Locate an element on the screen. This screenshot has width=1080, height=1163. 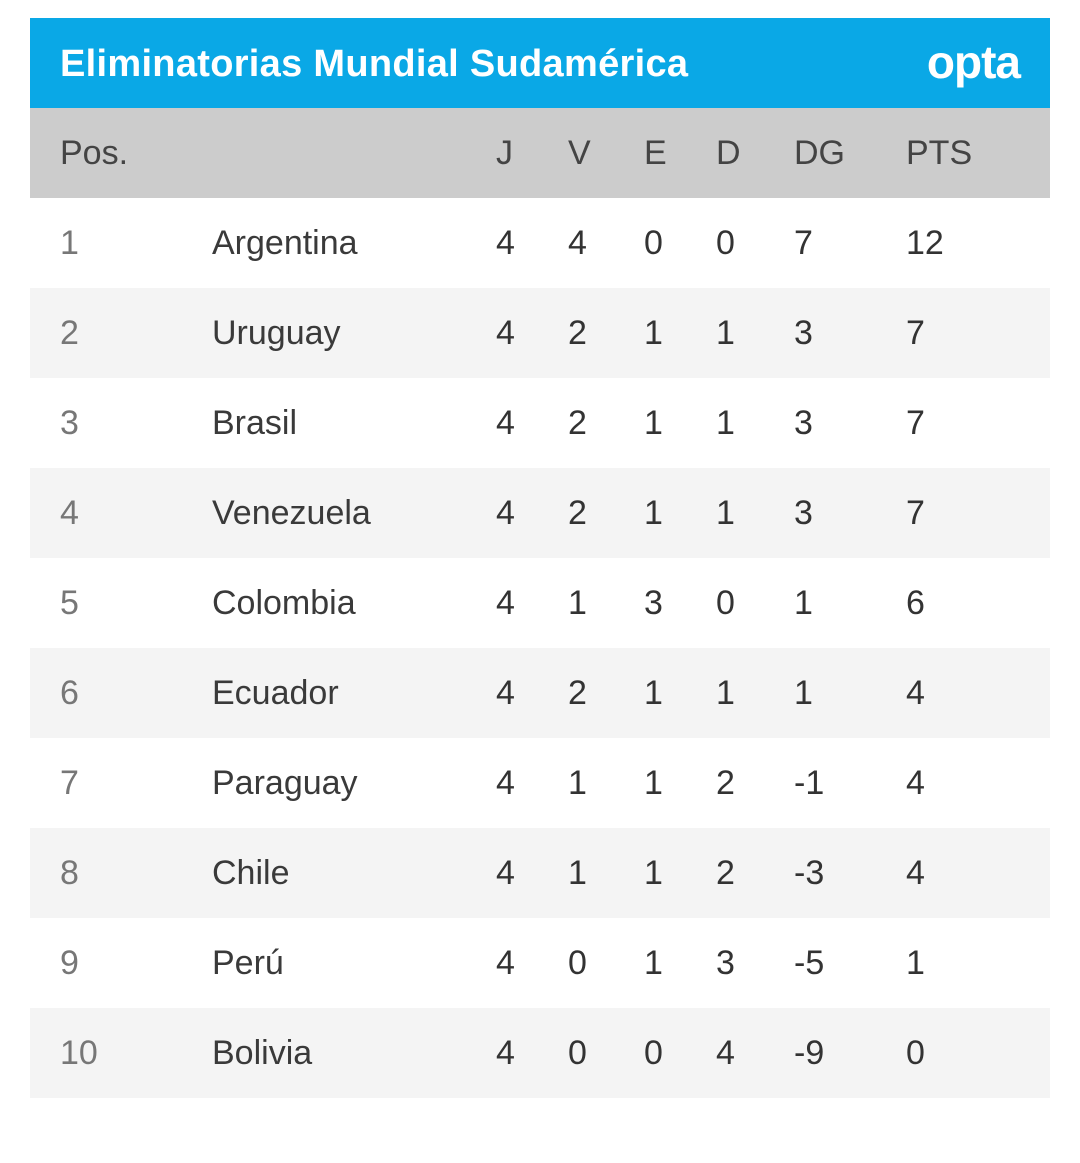
table-row: 6 Ecuador 4 2 1 1 1 4 is located at coordinates (540, 693).